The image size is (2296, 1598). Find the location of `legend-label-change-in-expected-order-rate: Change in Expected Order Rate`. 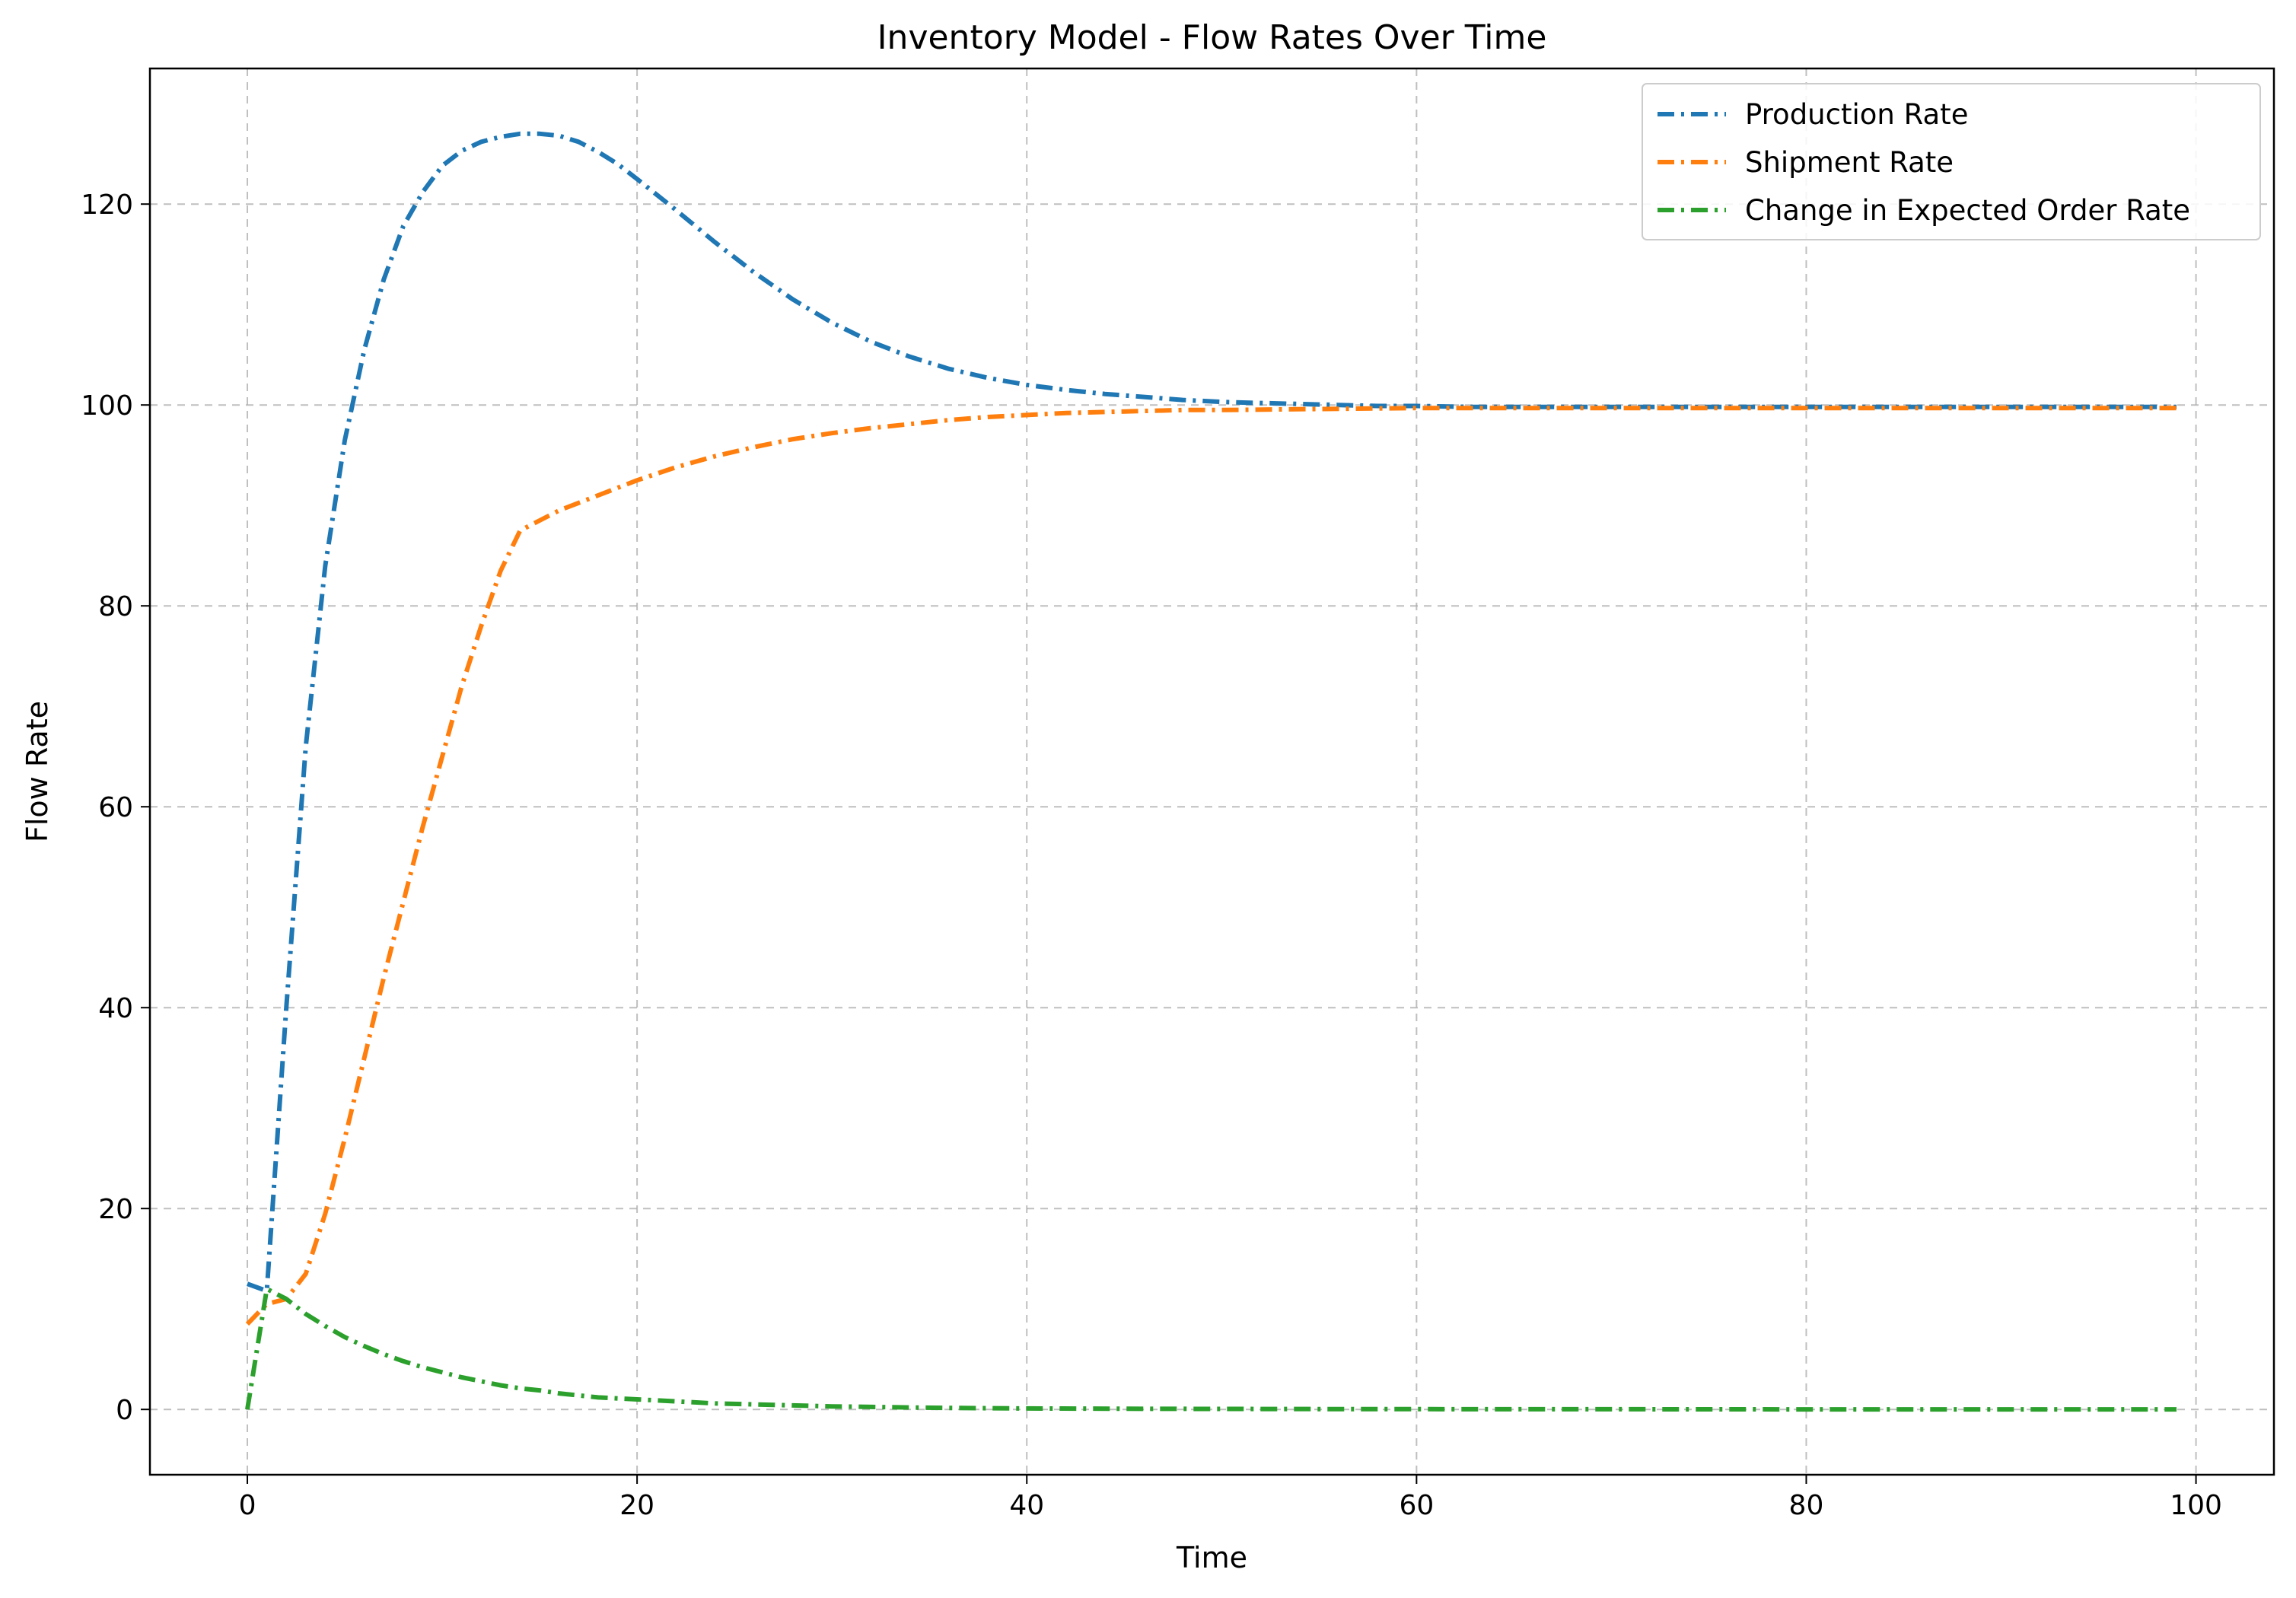

legend-label-change-in-expected-order-rate: Change in Expected Order Rate is located at coordinates (1967, 210).